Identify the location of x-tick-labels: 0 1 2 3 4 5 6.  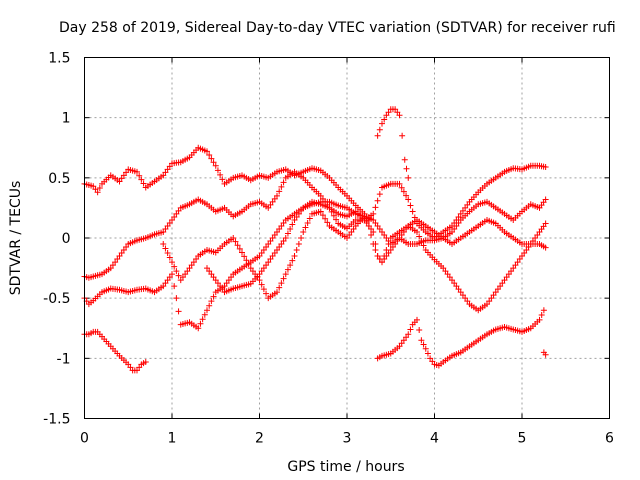
(347, 439).